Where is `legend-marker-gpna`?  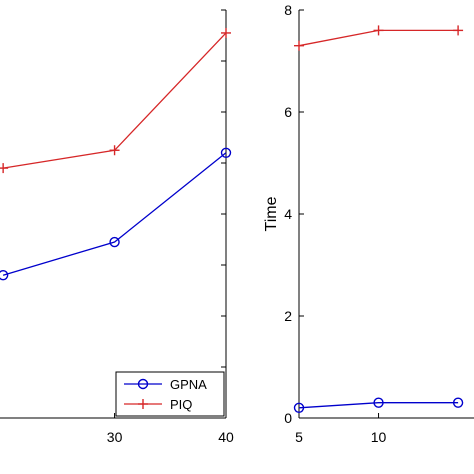
legend-marker-gpna is located at coordinates (143, 384).